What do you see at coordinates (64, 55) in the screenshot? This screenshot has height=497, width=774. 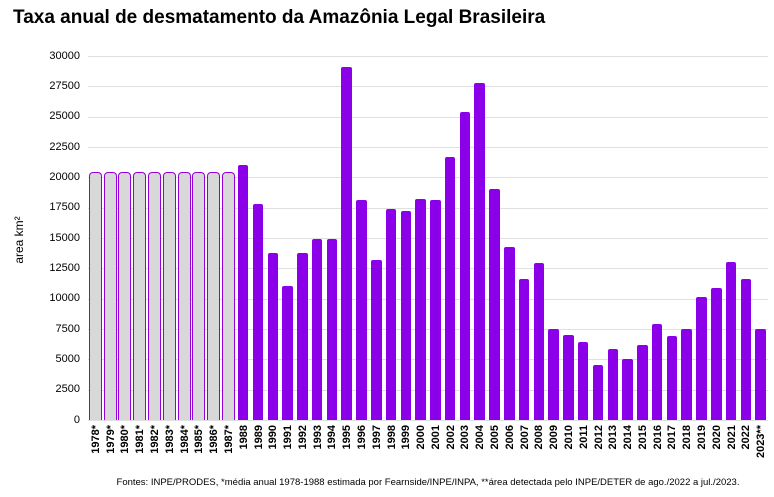 I see `y-tick-label-30000: 30000` at bounding box center [64, 55].